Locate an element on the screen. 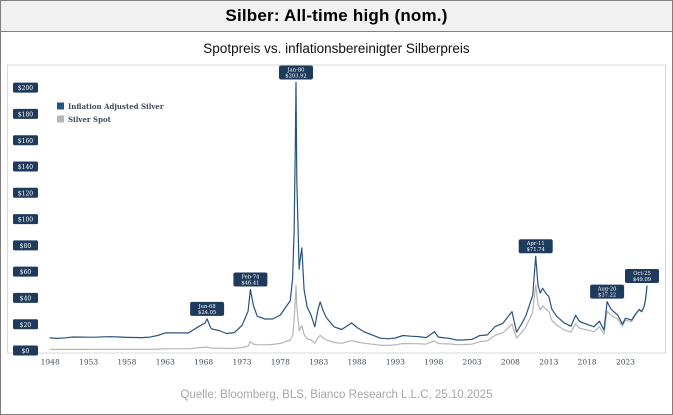 This screenshot has width=673, height=415. annotation-value: $46.41 is located at coordinates (250, 284).